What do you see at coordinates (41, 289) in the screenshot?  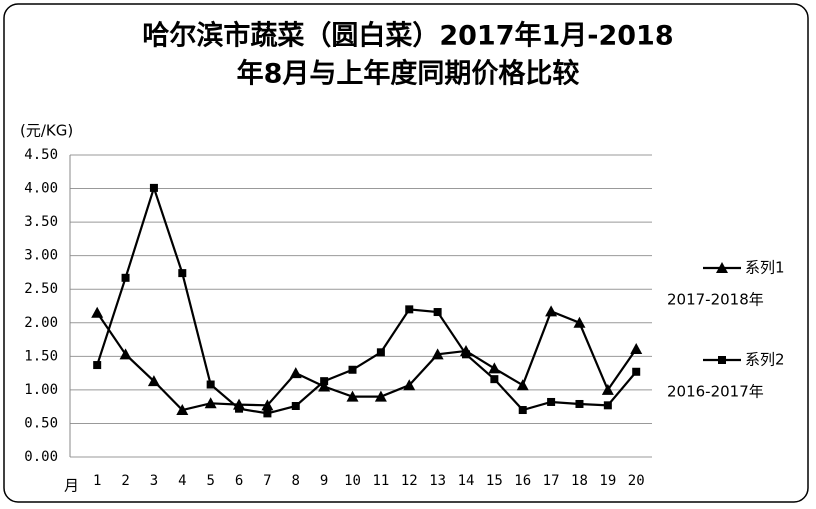 I see `y-tick-label: 2.50` at bounding box center [41, 289].